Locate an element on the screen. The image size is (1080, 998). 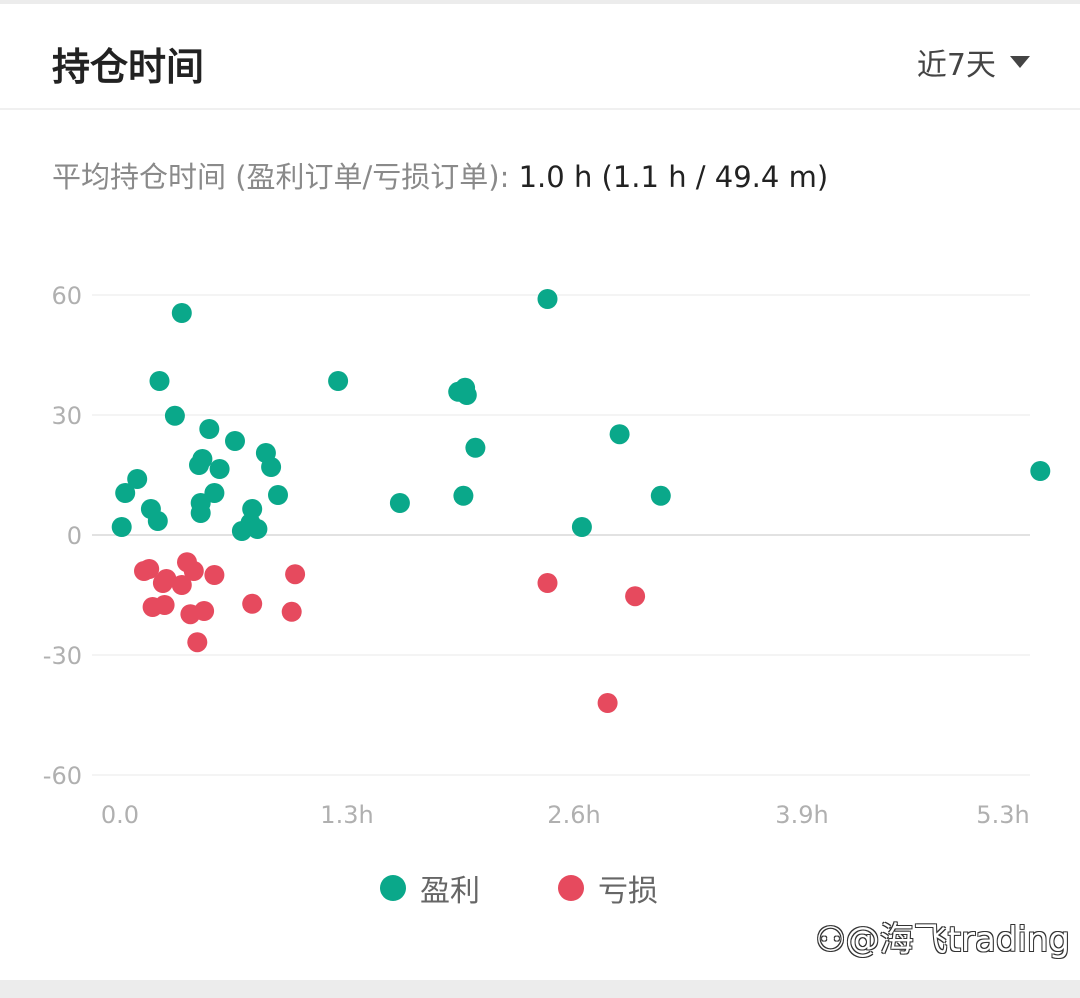
card-header: 持仓时间 近7天 is located at coordinates (540, 57).